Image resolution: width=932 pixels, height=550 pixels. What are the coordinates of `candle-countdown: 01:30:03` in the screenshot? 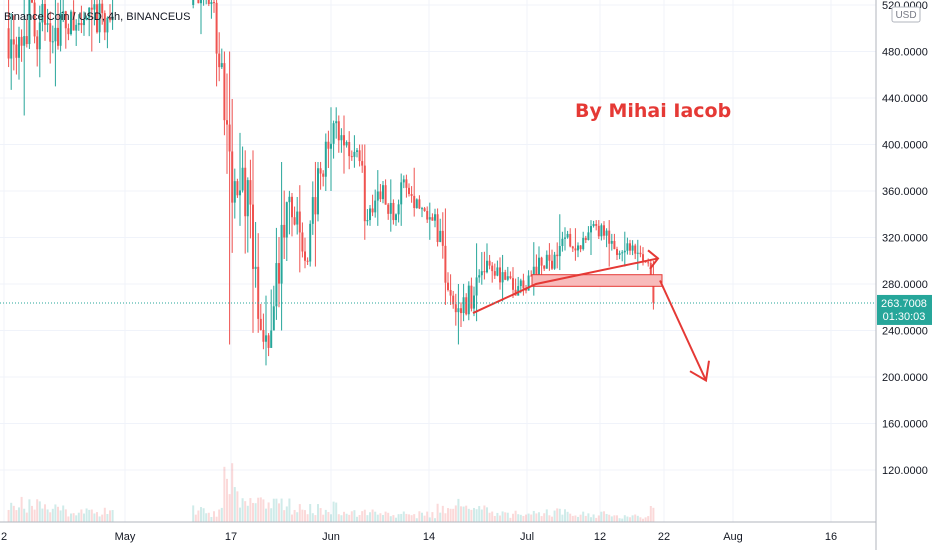 It's located at (904, 317).